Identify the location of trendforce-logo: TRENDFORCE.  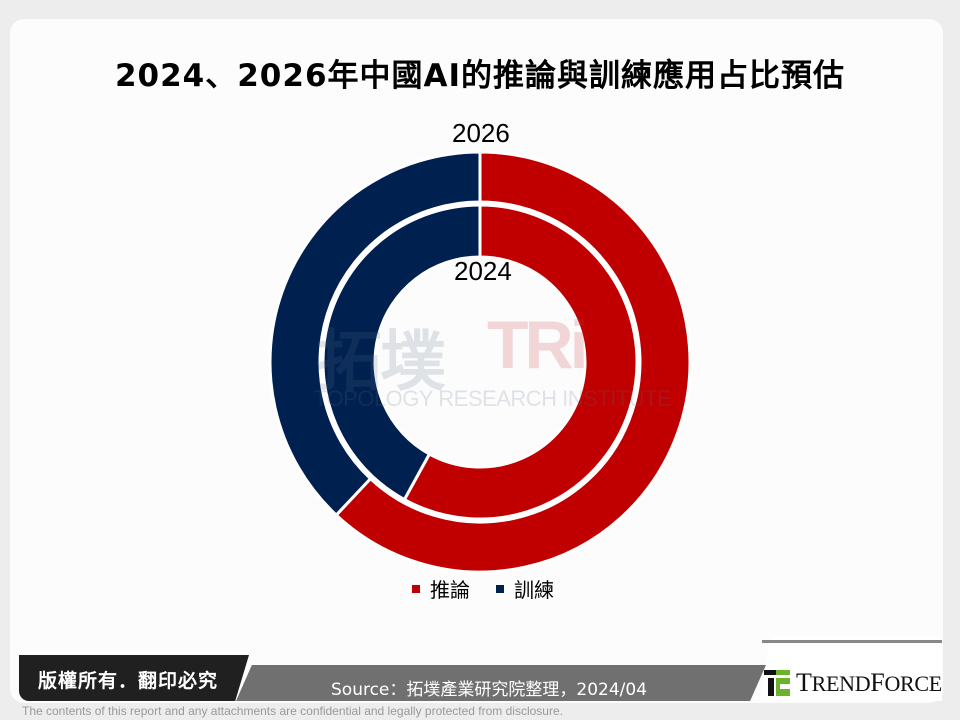
(853, 683).